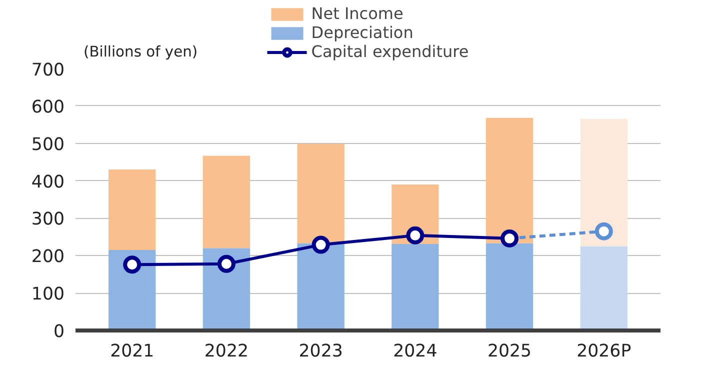 The width and height of the screenshot is (719, 386). What do you see at coordinates (48, 144) in the screenshot?
I see `y-tick-label: 500` at bounding box center [48, 144].